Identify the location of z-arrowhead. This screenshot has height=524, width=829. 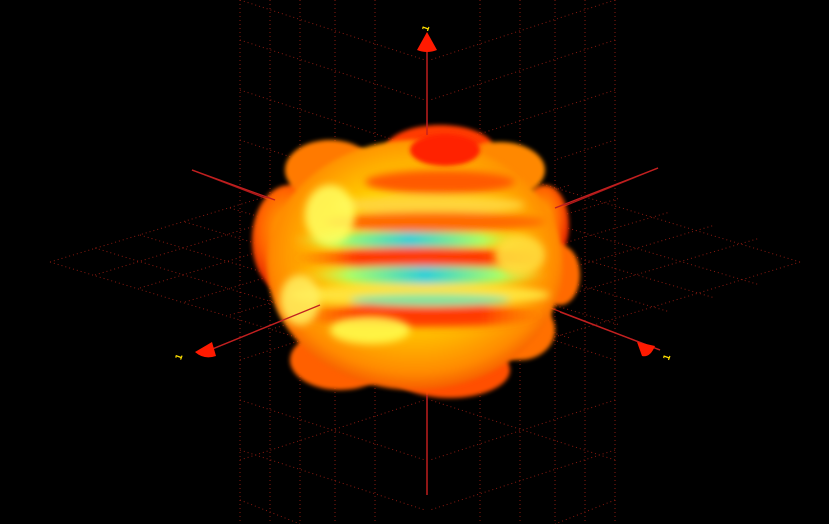
(427, 42).